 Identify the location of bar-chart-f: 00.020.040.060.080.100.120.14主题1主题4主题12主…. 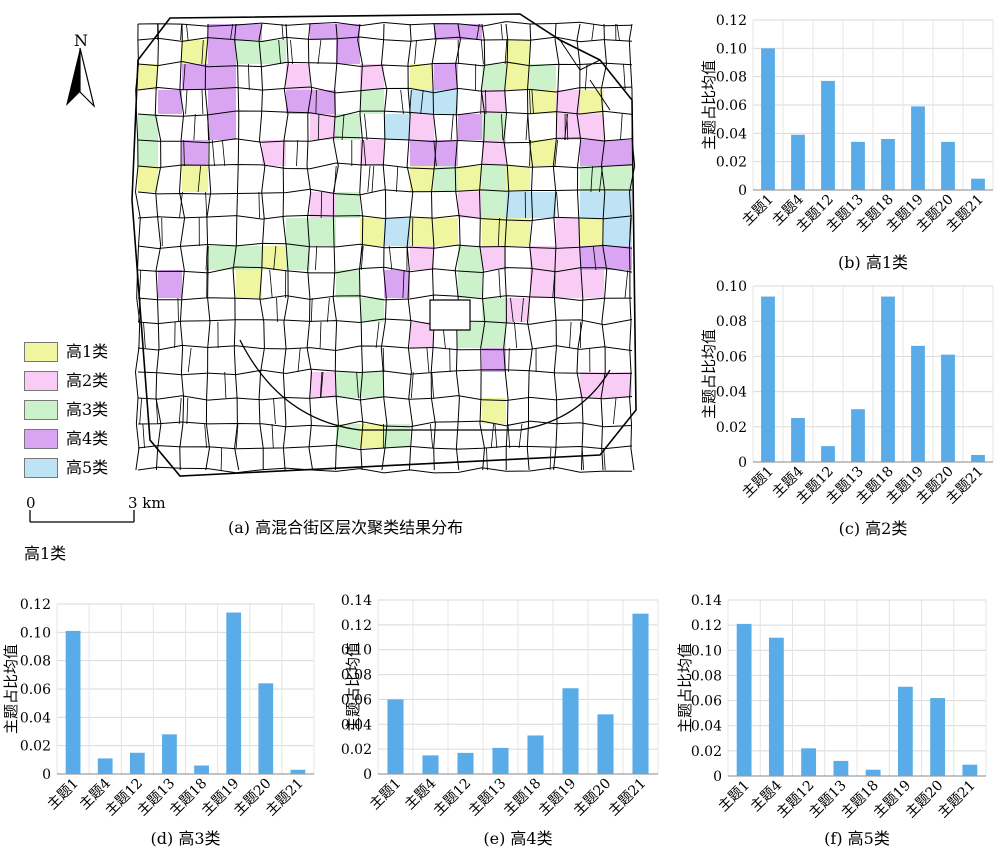
(831, 720).